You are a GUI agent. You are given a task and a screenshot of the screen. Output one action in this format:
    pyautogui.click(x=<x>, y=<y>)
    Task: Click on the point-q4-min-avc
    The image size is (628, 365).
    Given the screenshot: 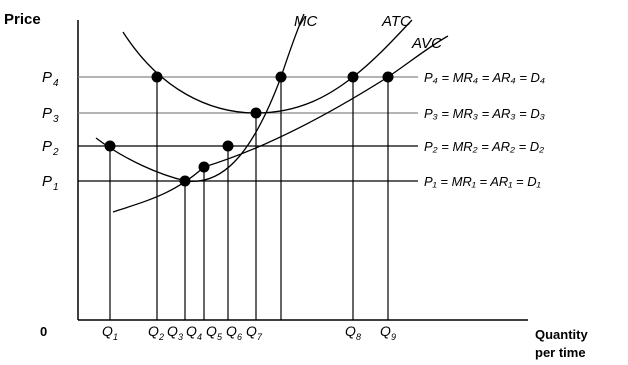 What is the action you would take?
    pyautogui.click(x=204, y=167)
    